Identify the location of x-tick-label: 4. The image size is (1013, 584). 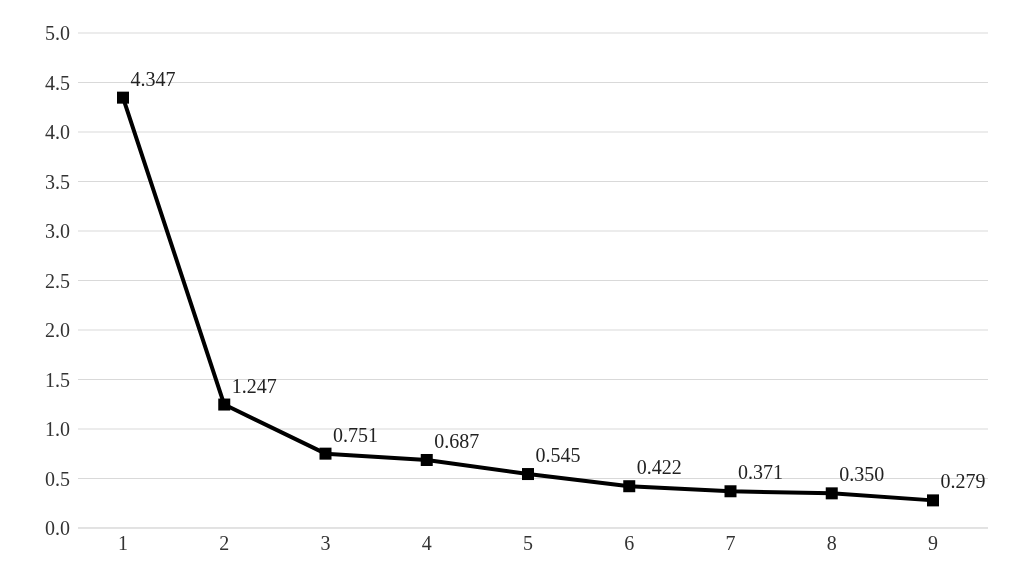
(426, 543).